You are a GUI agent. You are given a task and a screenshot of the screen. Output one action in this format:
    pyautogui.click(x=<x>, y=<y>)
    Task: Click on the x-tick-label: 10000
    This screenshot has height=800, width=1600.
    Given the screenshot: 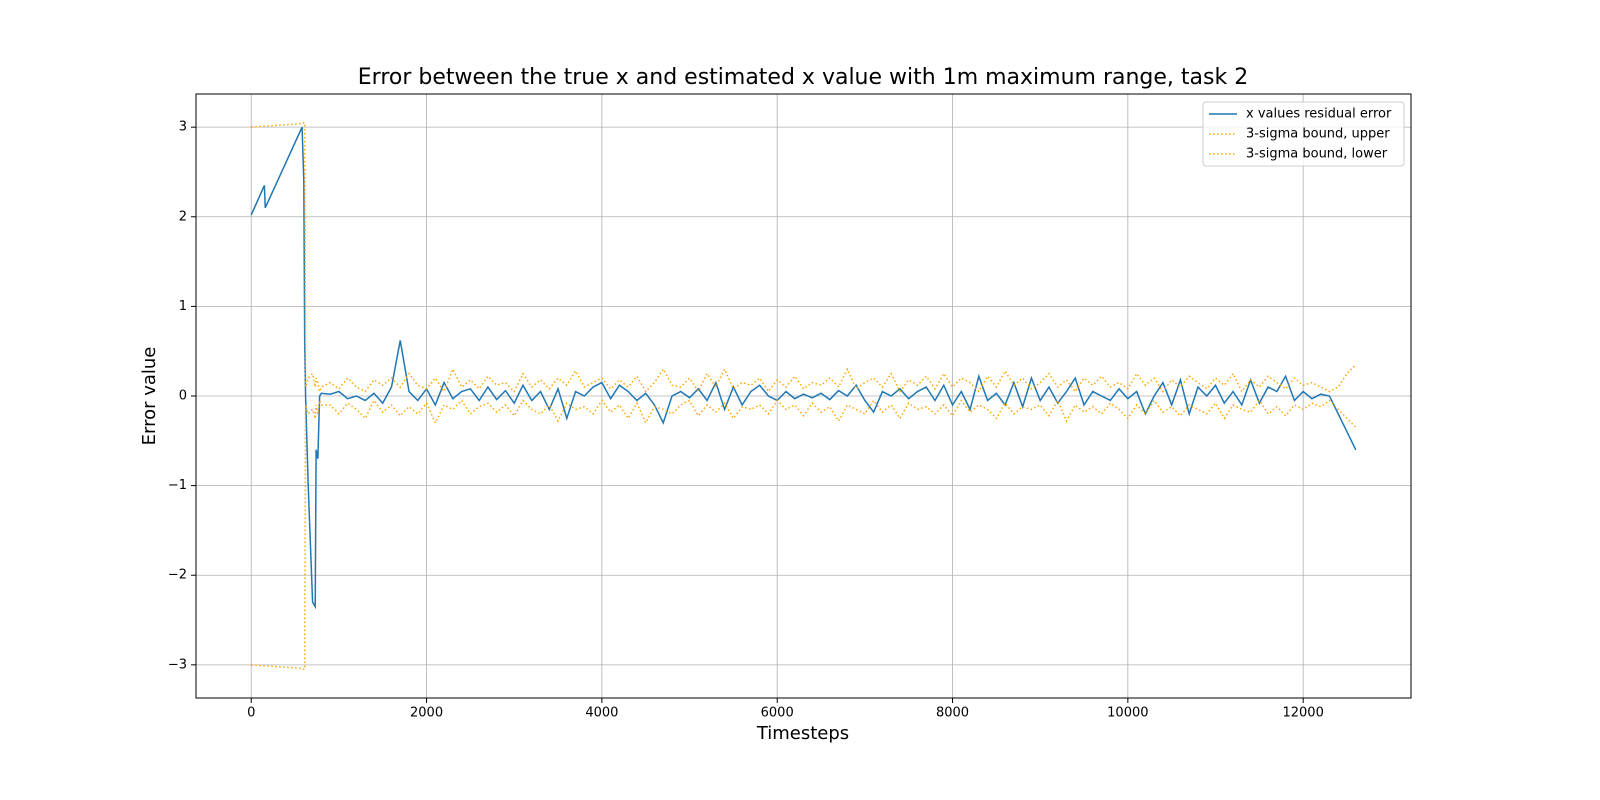 What is the action you would take?
    pyautogui.click(x=1127, y=713)
    